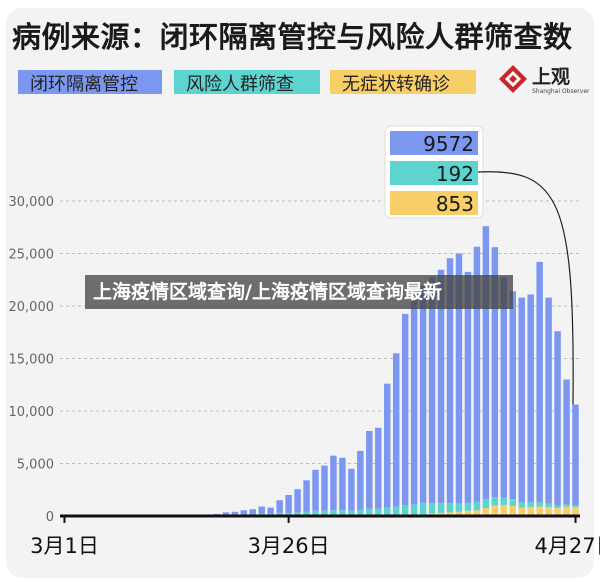 The image size is (600, 585). What do you see at coordinates (561, 91) in the screenshot?
I see `logo-subtitle: Shanghai Observer` at bounding box center [561, 91].